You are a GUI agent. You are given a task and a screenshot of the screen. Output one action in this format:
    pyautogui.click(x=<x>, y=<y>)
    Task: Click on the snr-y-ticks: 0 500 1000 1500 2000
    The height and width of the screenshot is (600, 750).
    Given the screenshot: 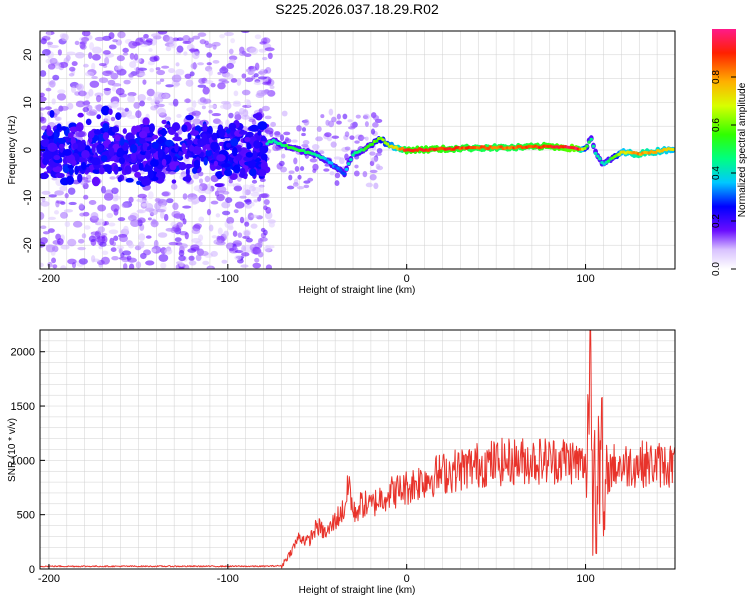 What is the action you would take?
    pyautogui.click(x=28, y=461)
    